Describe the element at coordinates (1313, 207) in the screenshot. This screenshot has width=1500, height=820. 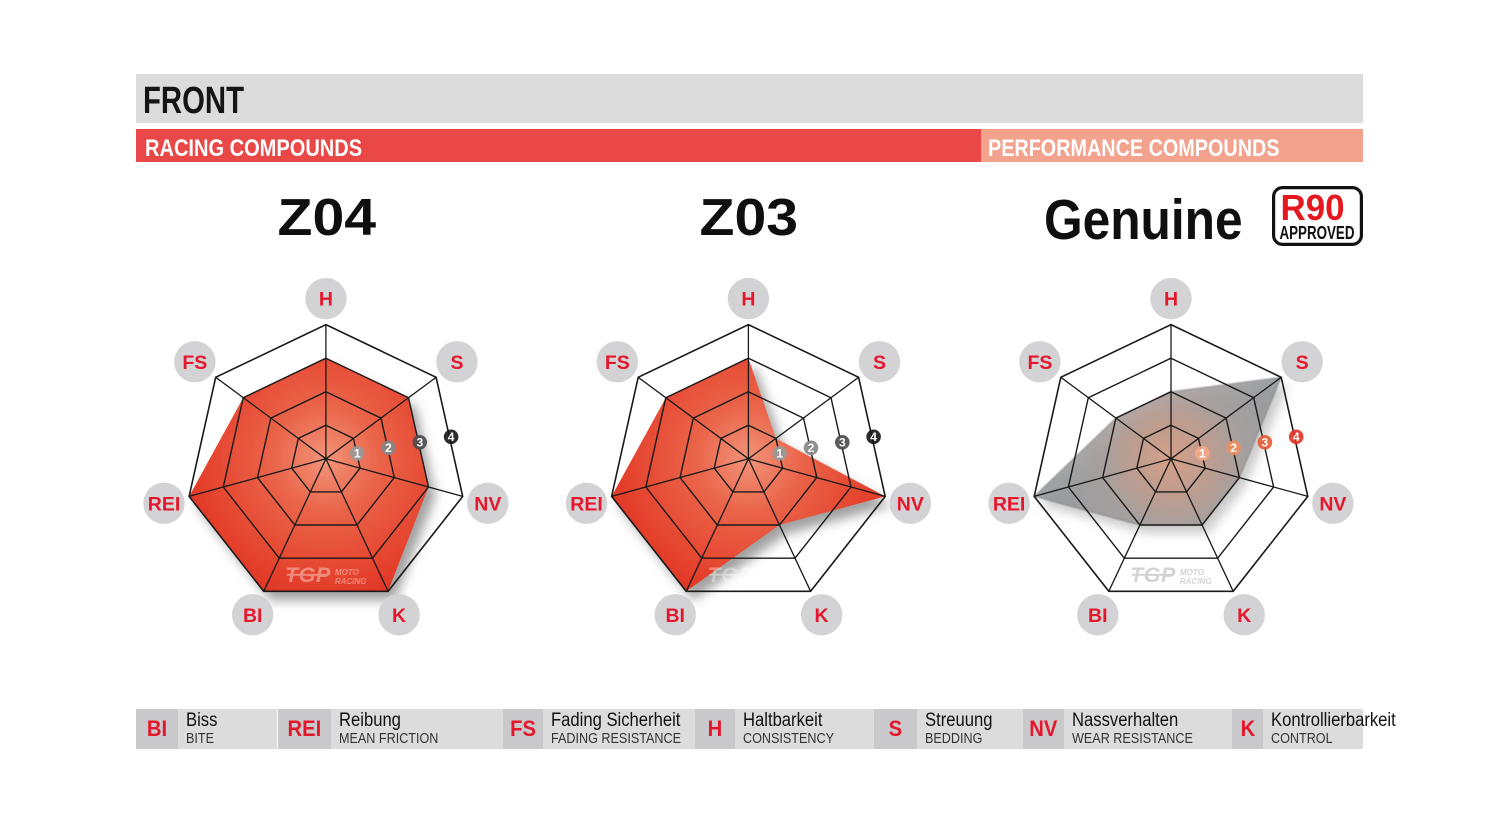
I see `svg-text: R90` at that location.